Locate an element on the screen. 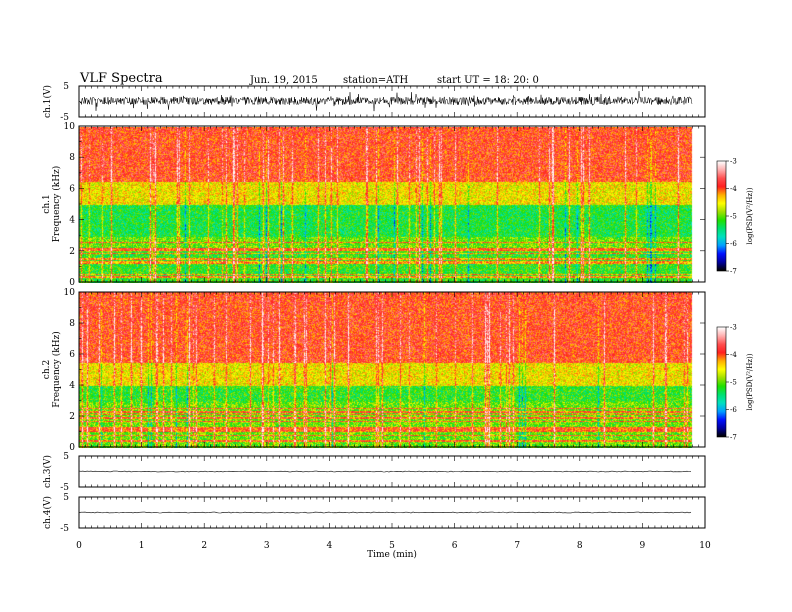 This screenshot has height=612, width=792. date-label: Jun. 19, 2015 is located at coordinates (284, 80).